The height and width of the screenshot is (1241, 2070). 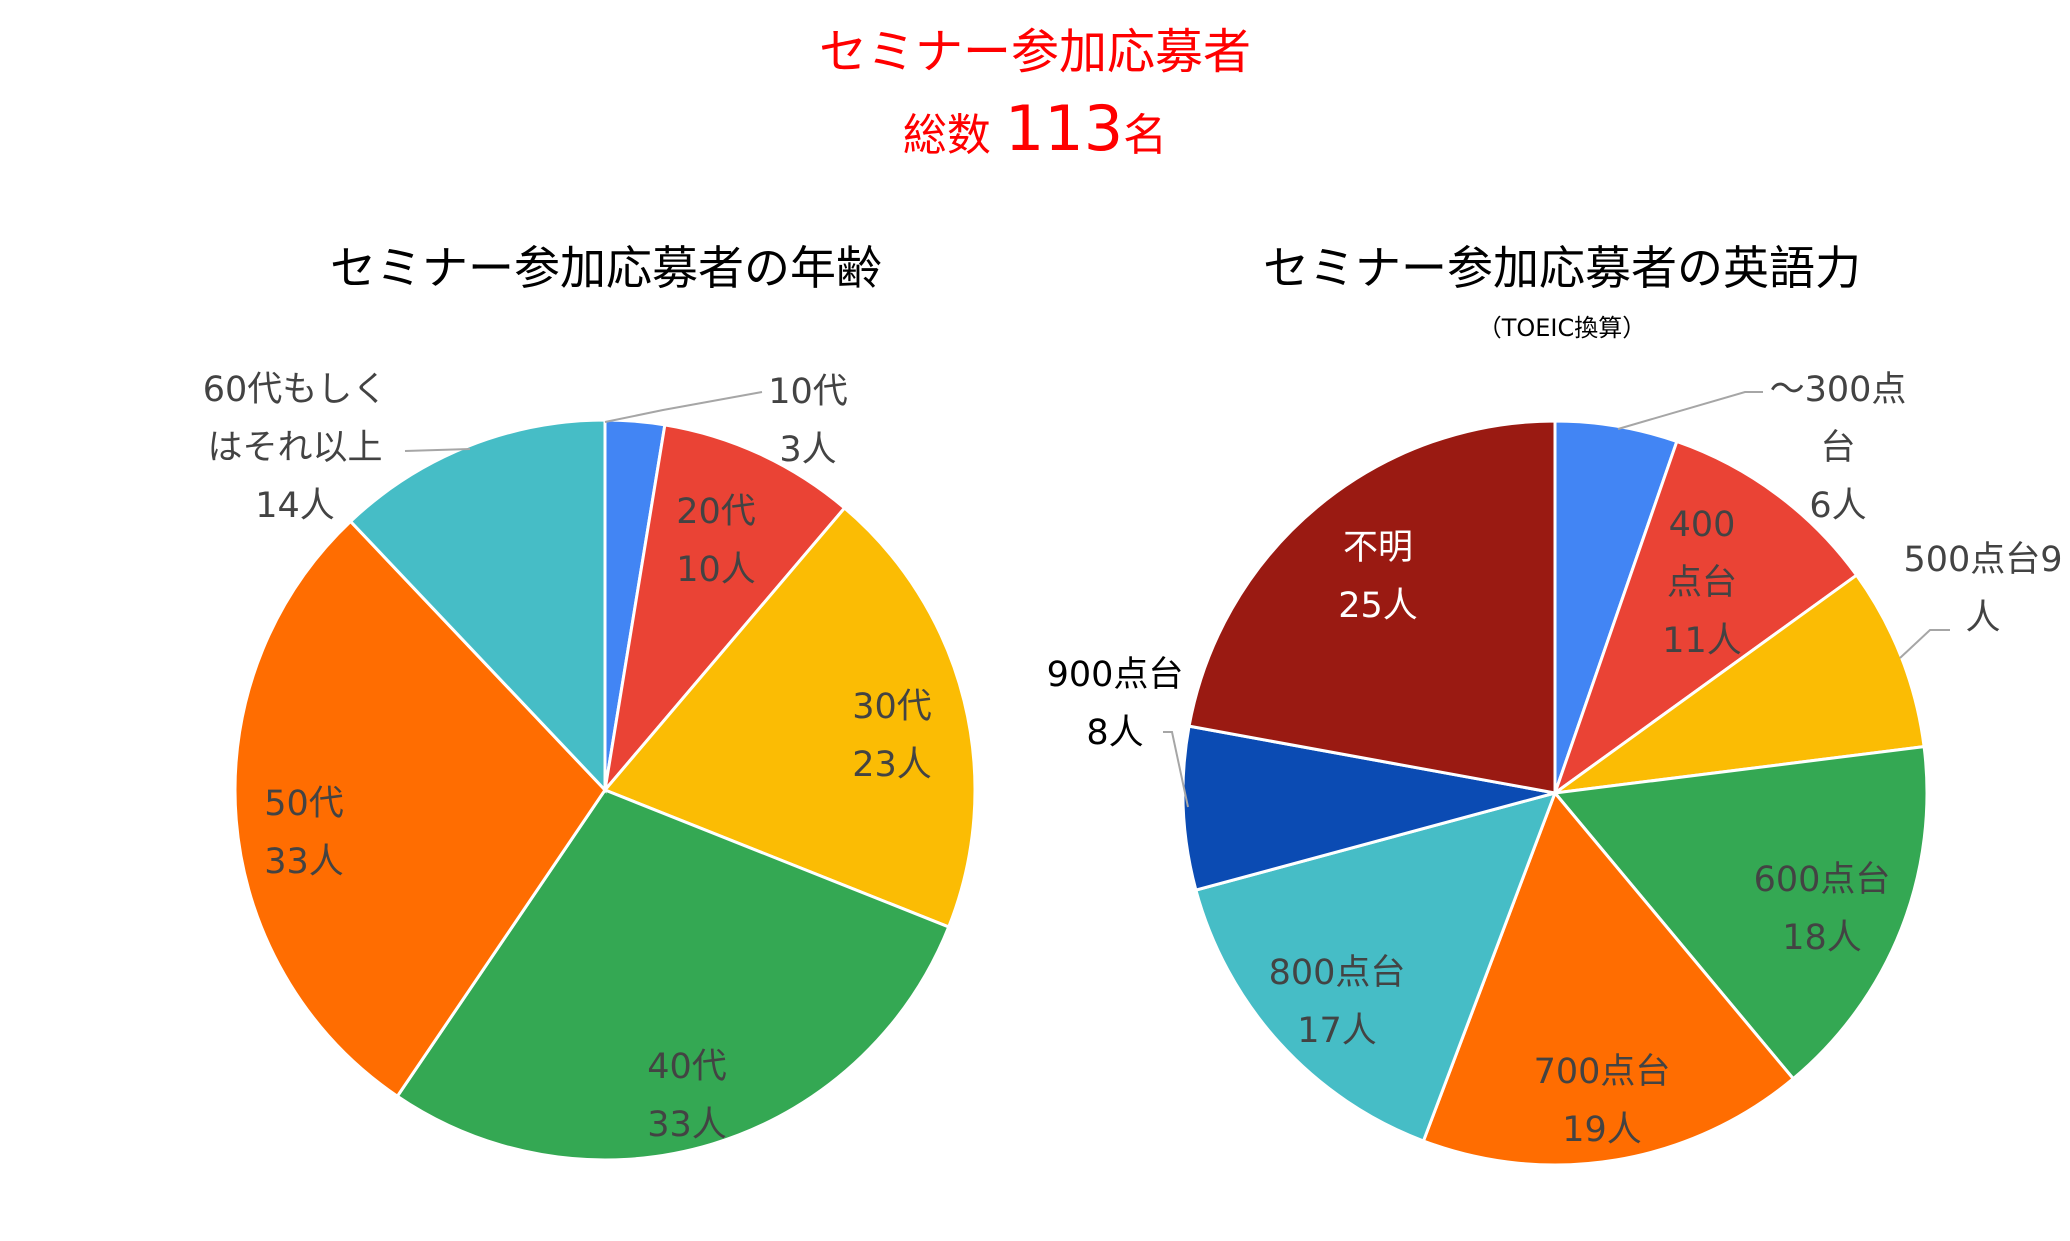 I want to click on english-slice-5-count-label: 17人, so click(x=1337, y=1031).